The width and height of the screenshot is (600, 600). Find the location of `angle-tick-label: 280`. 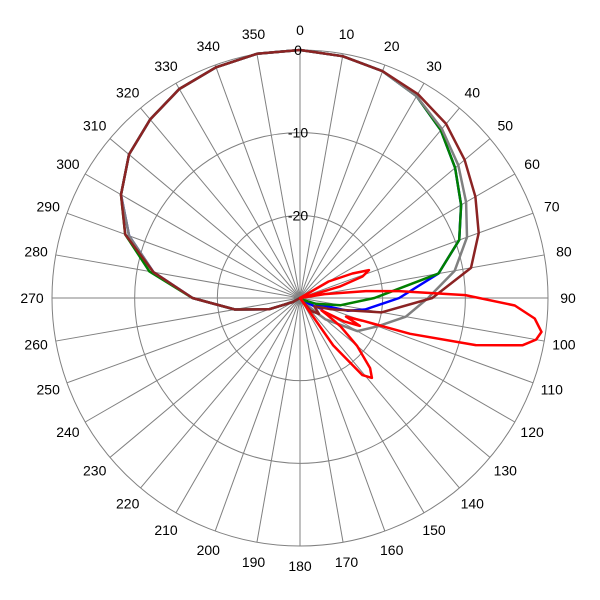

angle-tick-label: 280 is located at coordinates (36, 252).